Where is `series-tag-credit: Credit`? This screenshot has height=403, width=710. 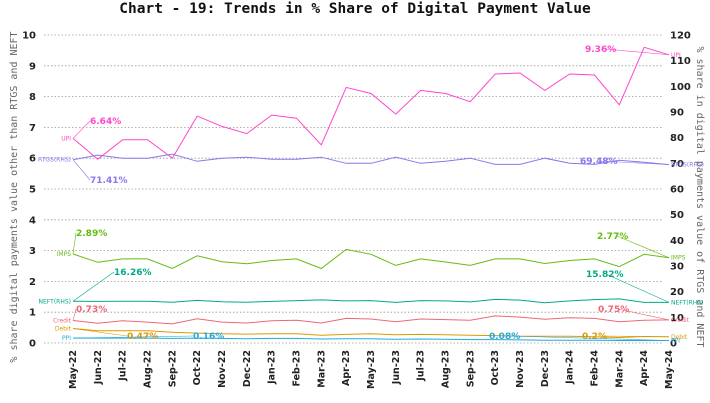
series-tag-credit: Credit is located at coordinates (62, 321).